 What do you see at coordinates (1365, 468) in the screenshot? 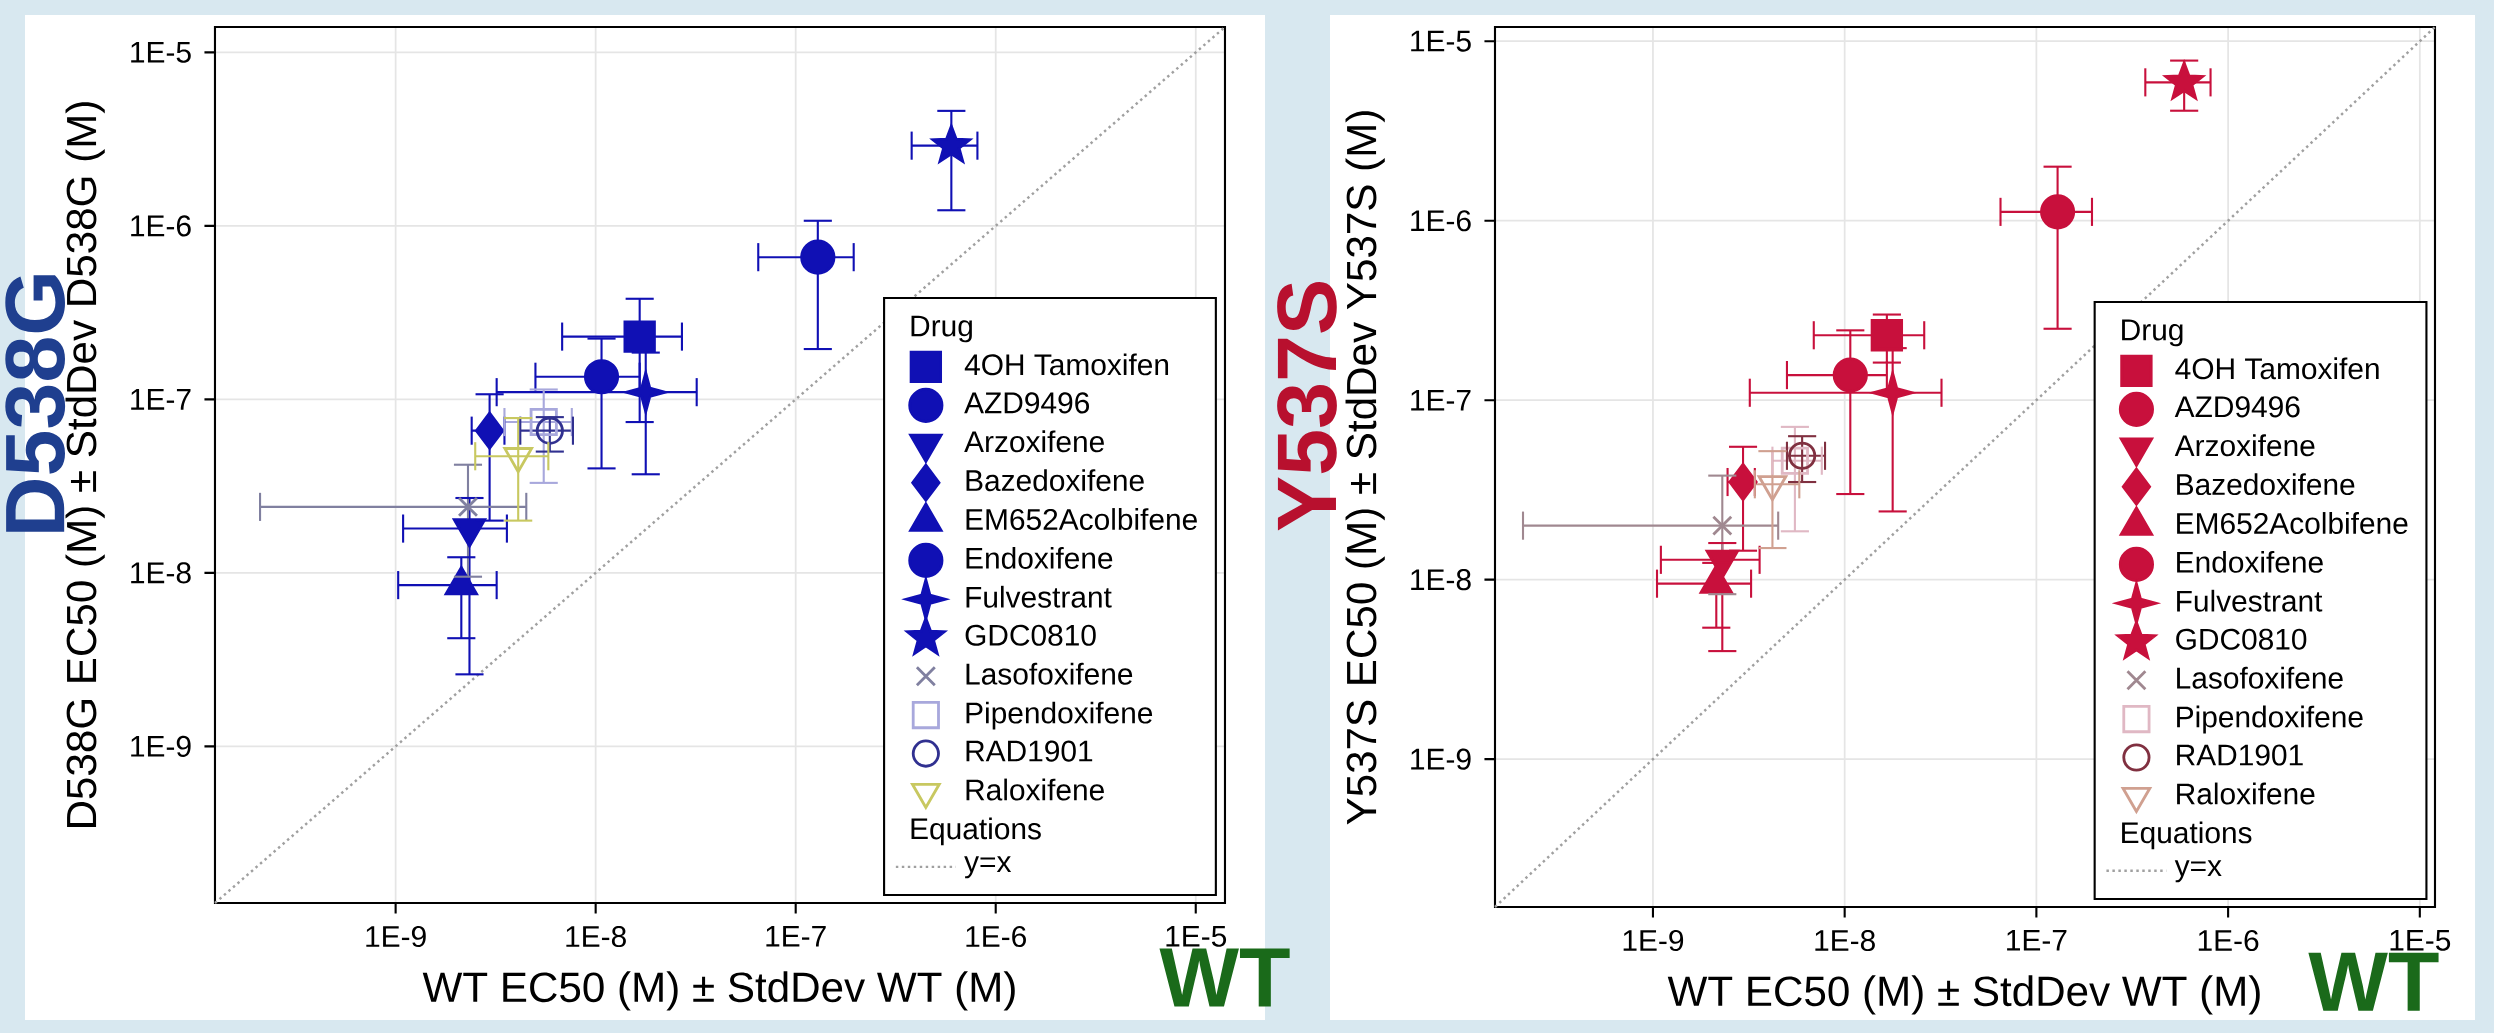
I see `y-axis-title: Y537S EC50 (M) ± StdDev Y537S (M)` at bounding box center [1365, 468].